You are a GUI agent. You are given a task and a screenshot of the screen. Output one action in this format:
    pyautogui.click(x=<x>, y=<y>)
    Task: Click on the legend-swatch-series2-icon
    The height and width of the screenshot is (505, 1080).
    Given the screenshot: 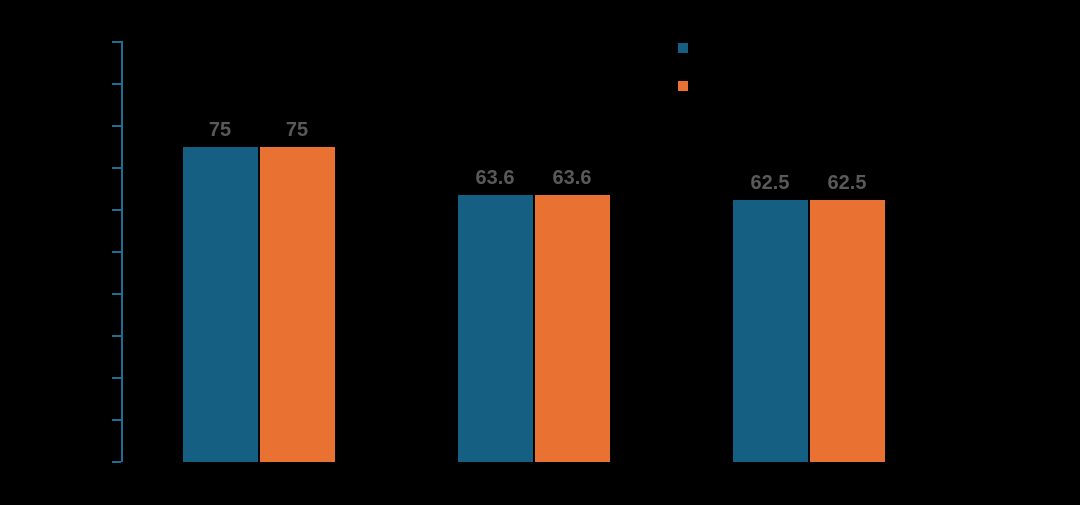 What is the action you would take?
    pyautogui.click(x=683, y=86)
    